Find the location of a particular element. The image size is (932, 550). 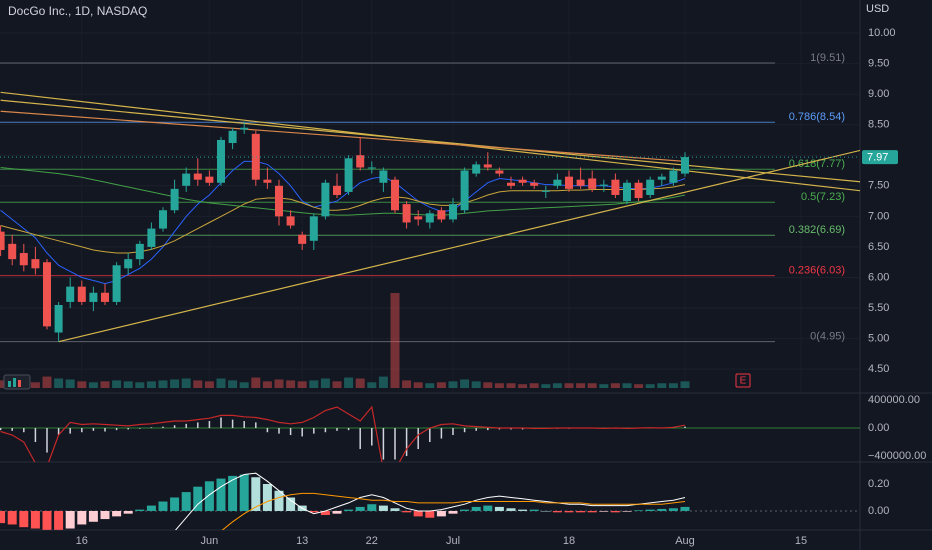

x-tick-label: 22 is located at coordinates (372, 541).